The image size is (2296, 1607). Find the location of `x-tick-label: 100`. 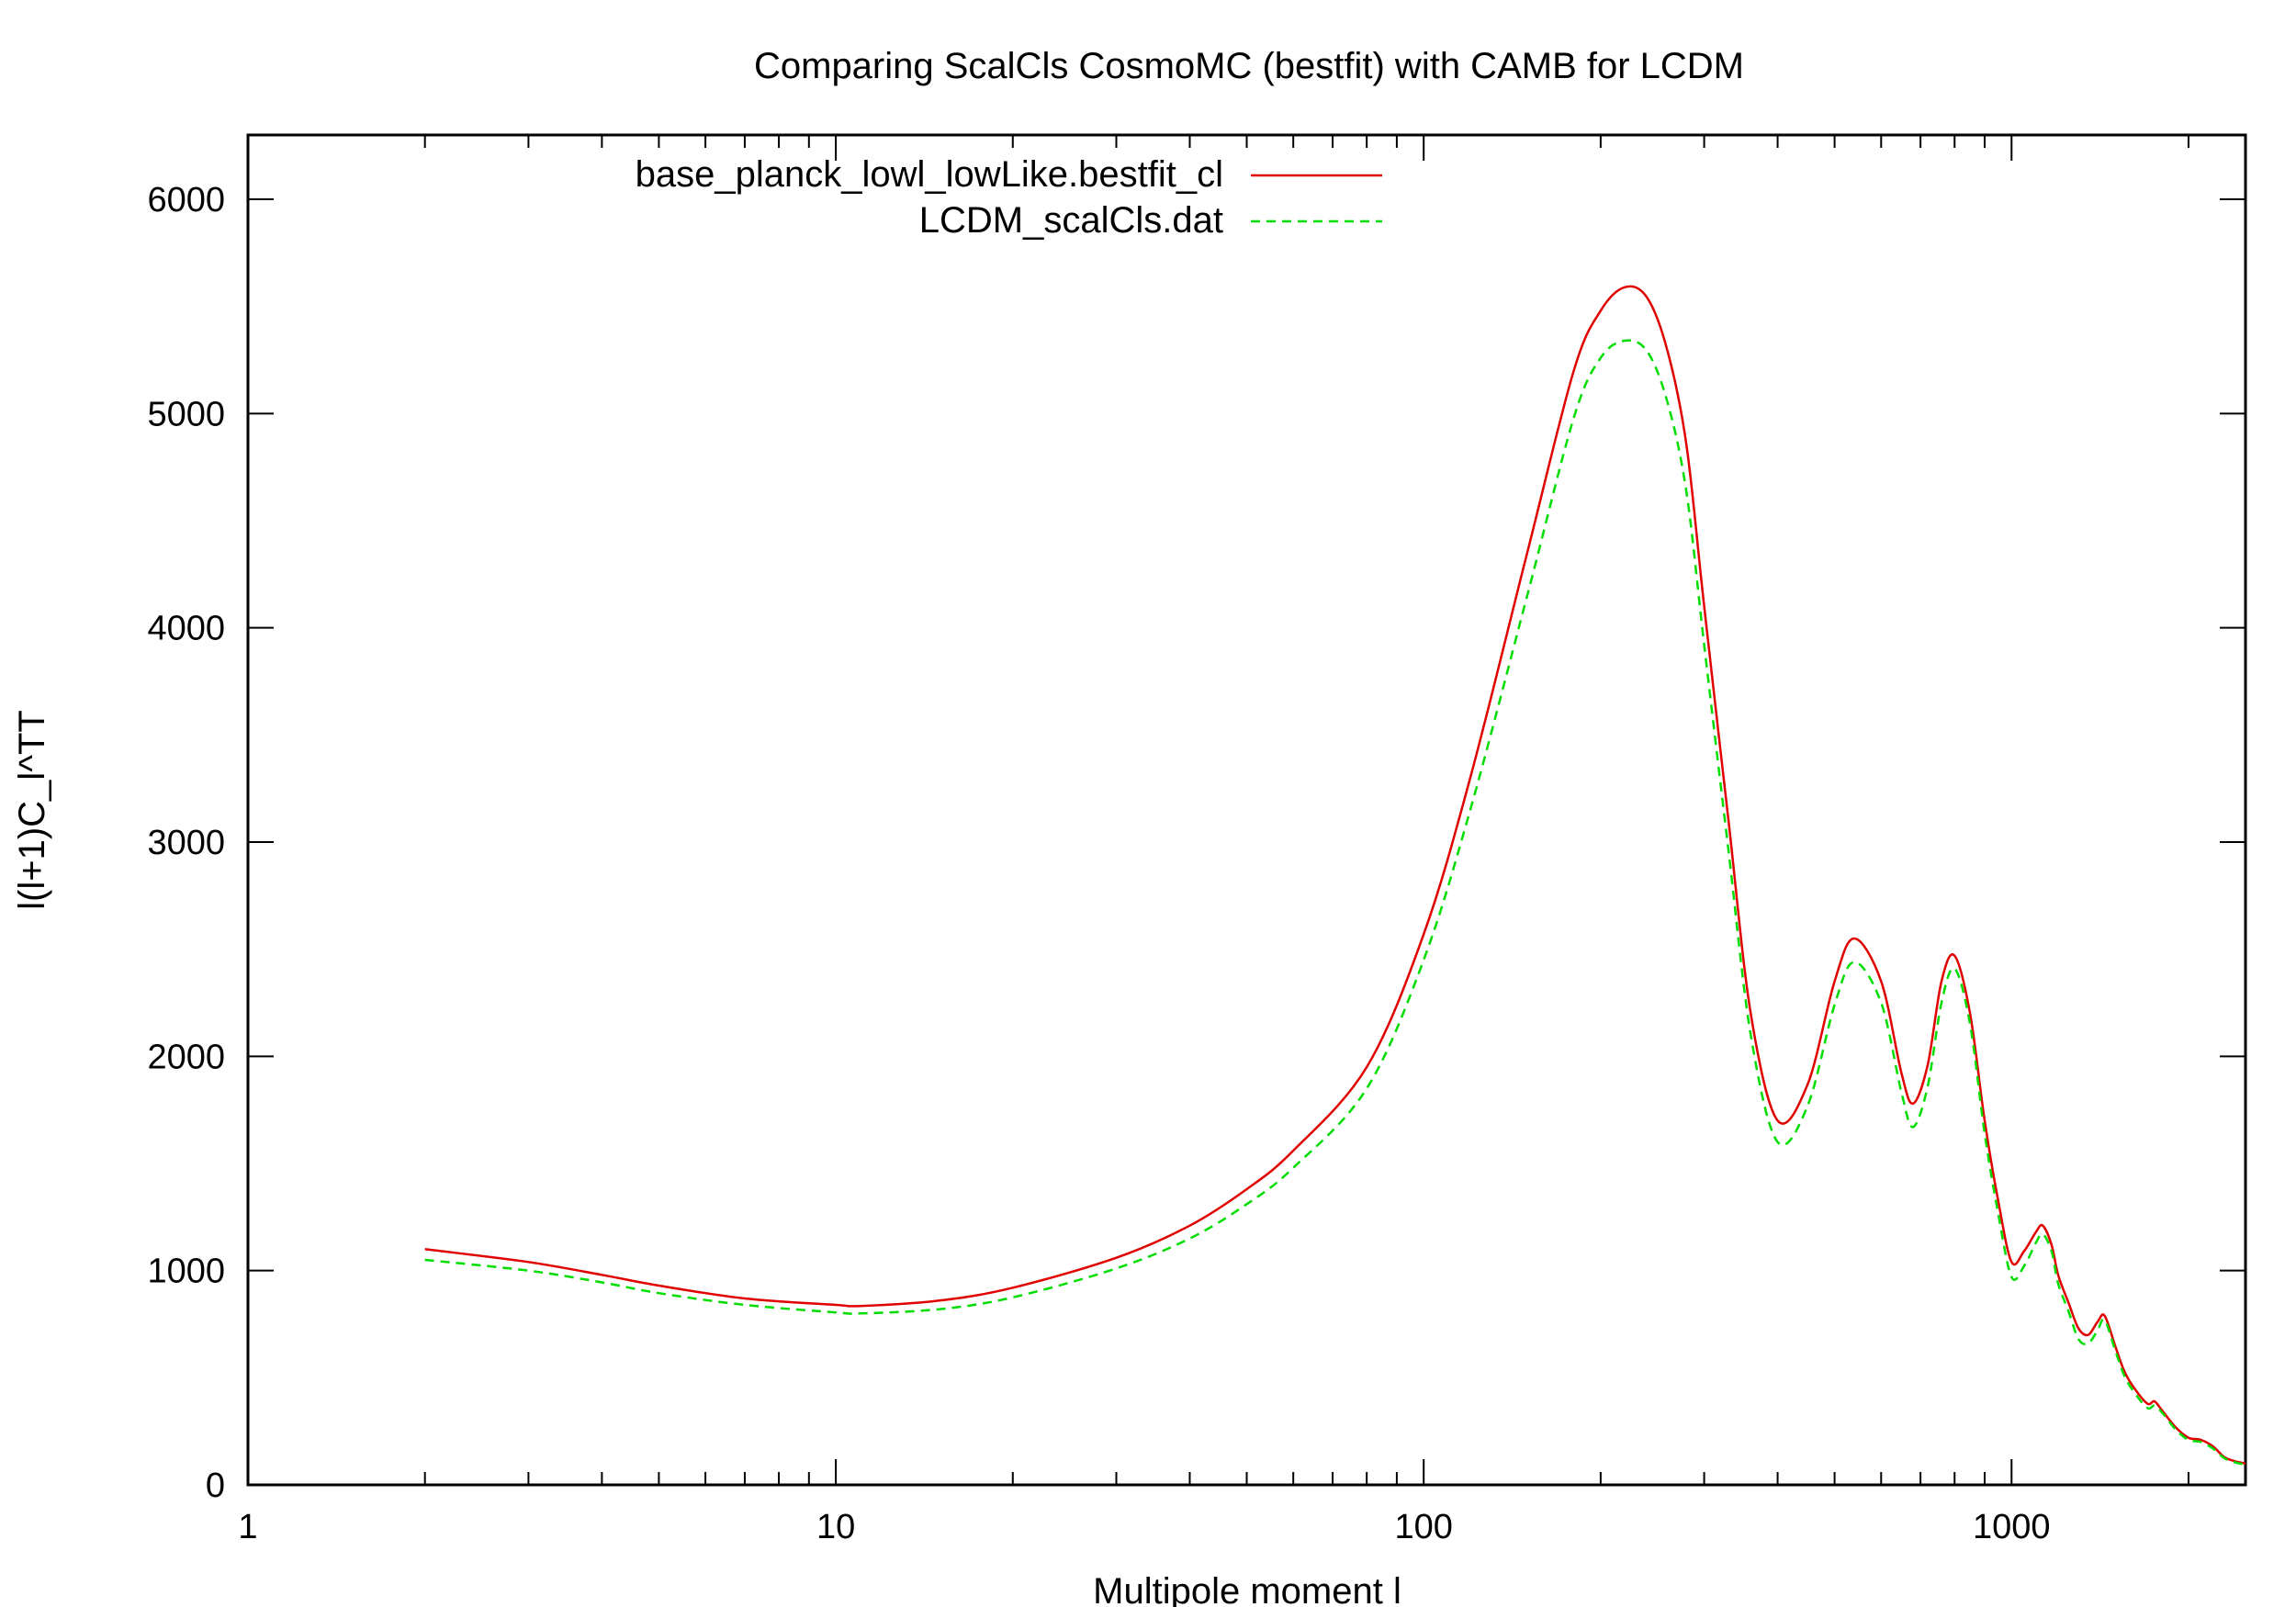

x-tick-label: 100 is located at coordinates (1423, 1527).